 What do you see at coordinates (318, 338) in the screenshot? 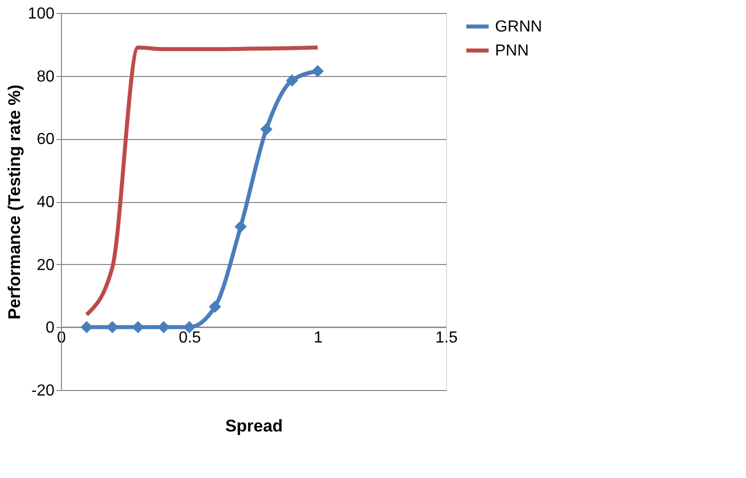
I see `x-tick-label: 1` at bounding box center [318, 338].